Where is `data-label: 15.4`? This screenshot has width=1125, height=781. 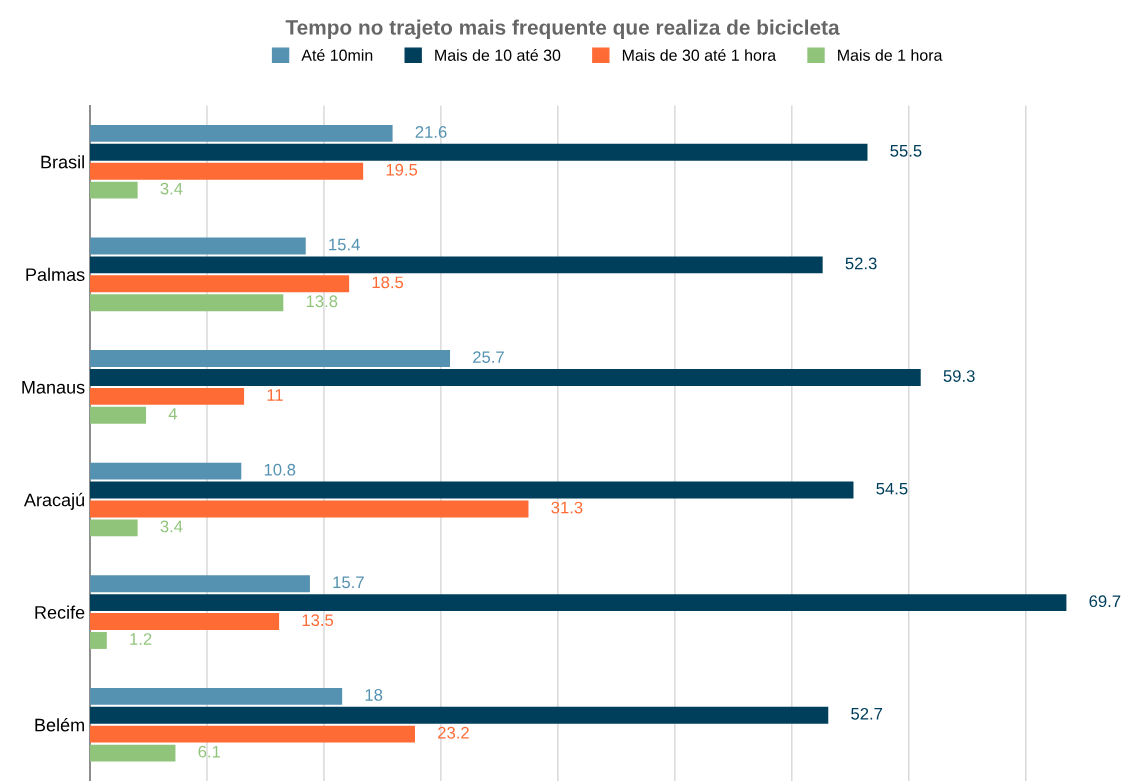
data-label: 15.4 is located at coordinates (344, 244).